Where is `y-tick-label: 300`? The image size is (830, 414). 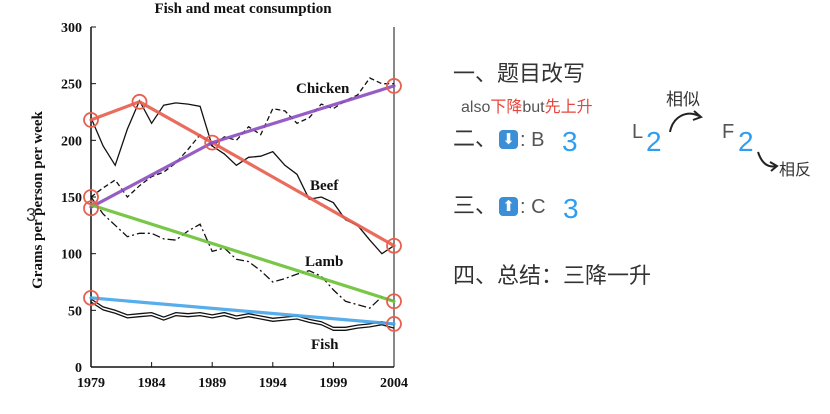
y-tick-label: 300 is located at coordinates (71, 28).